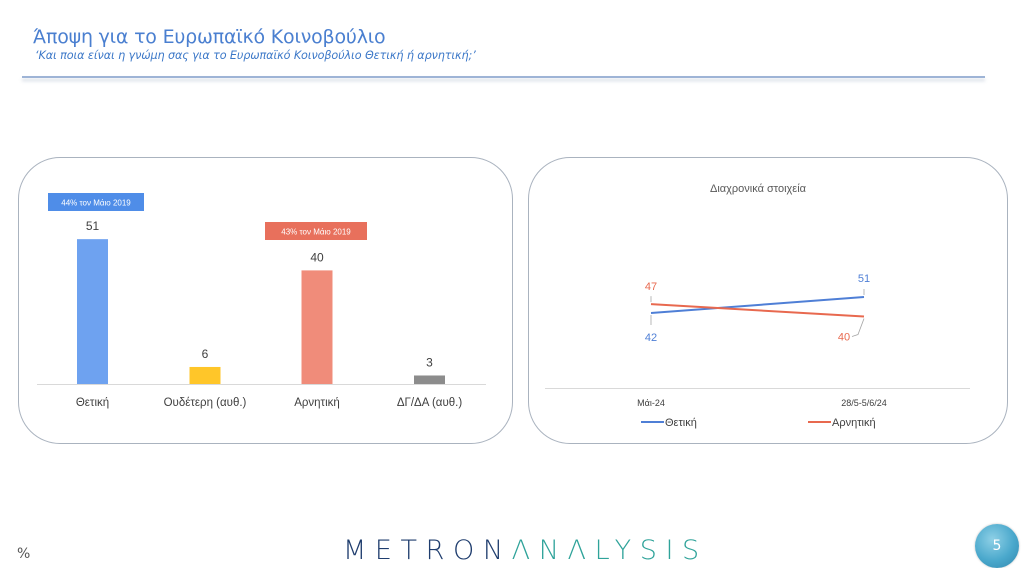  What do you see at coordinates (864, 403) in the screenshot?
I see `x-tick-label: 28/5-5/6/24` at bounding box center [864, 403].